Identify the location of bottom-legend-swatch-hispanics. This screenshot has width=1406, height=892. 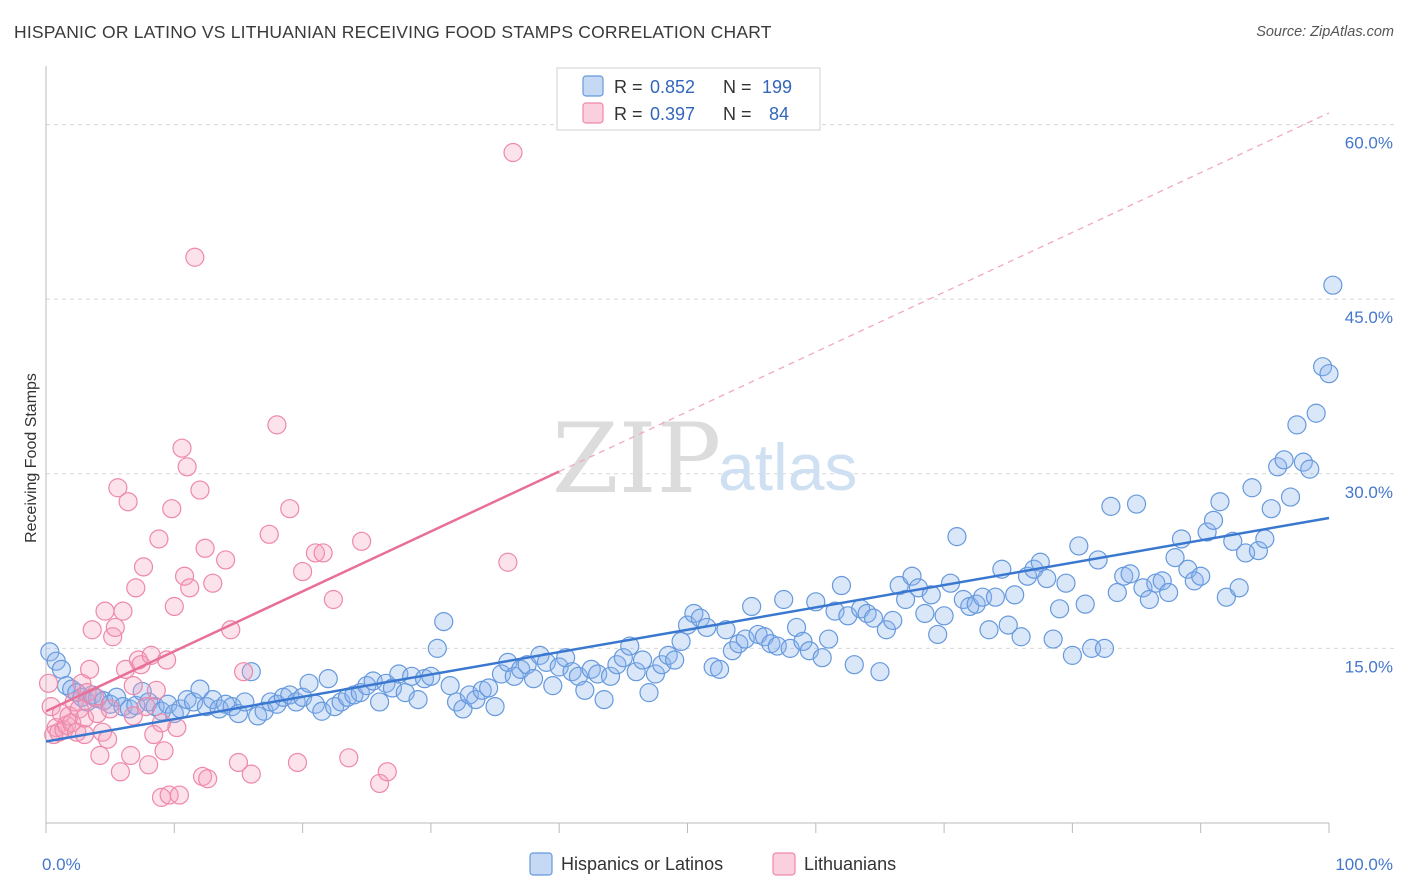
(541, 864).